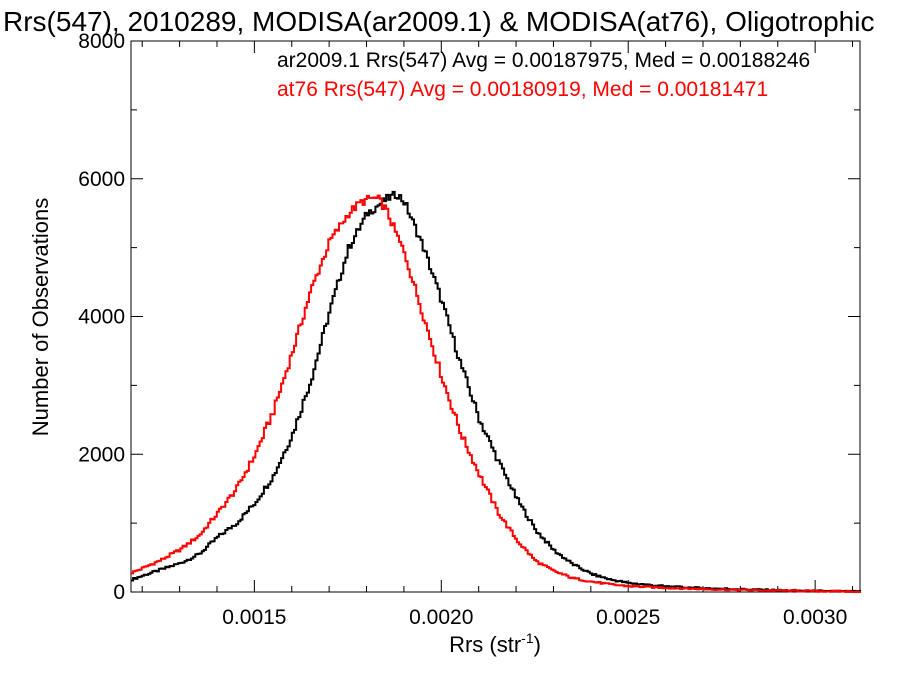 The width and height of the screenshot is (900, 675). Describe the element at coordinates (254, 617) in the screenshot. I see `x-tick-label: 0.0015` at that location.